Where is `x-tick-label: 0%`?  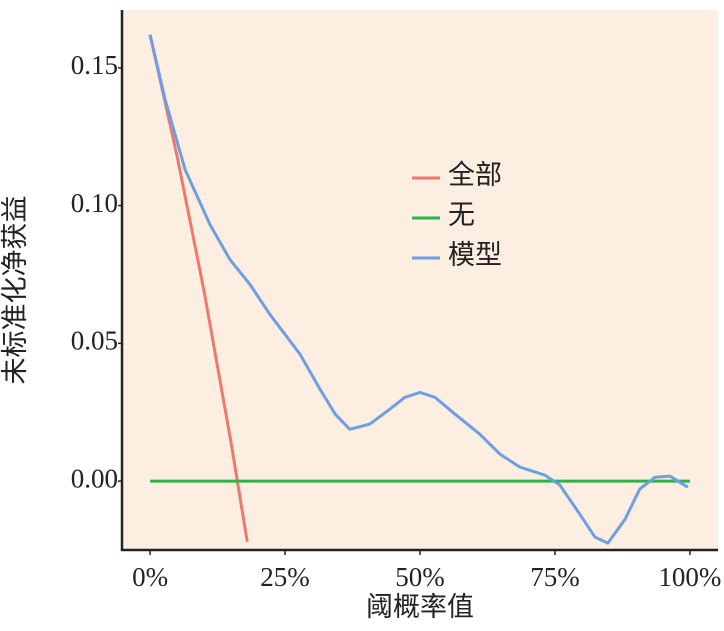
x-tick-label: 0% is located at coordinates (150, 577).